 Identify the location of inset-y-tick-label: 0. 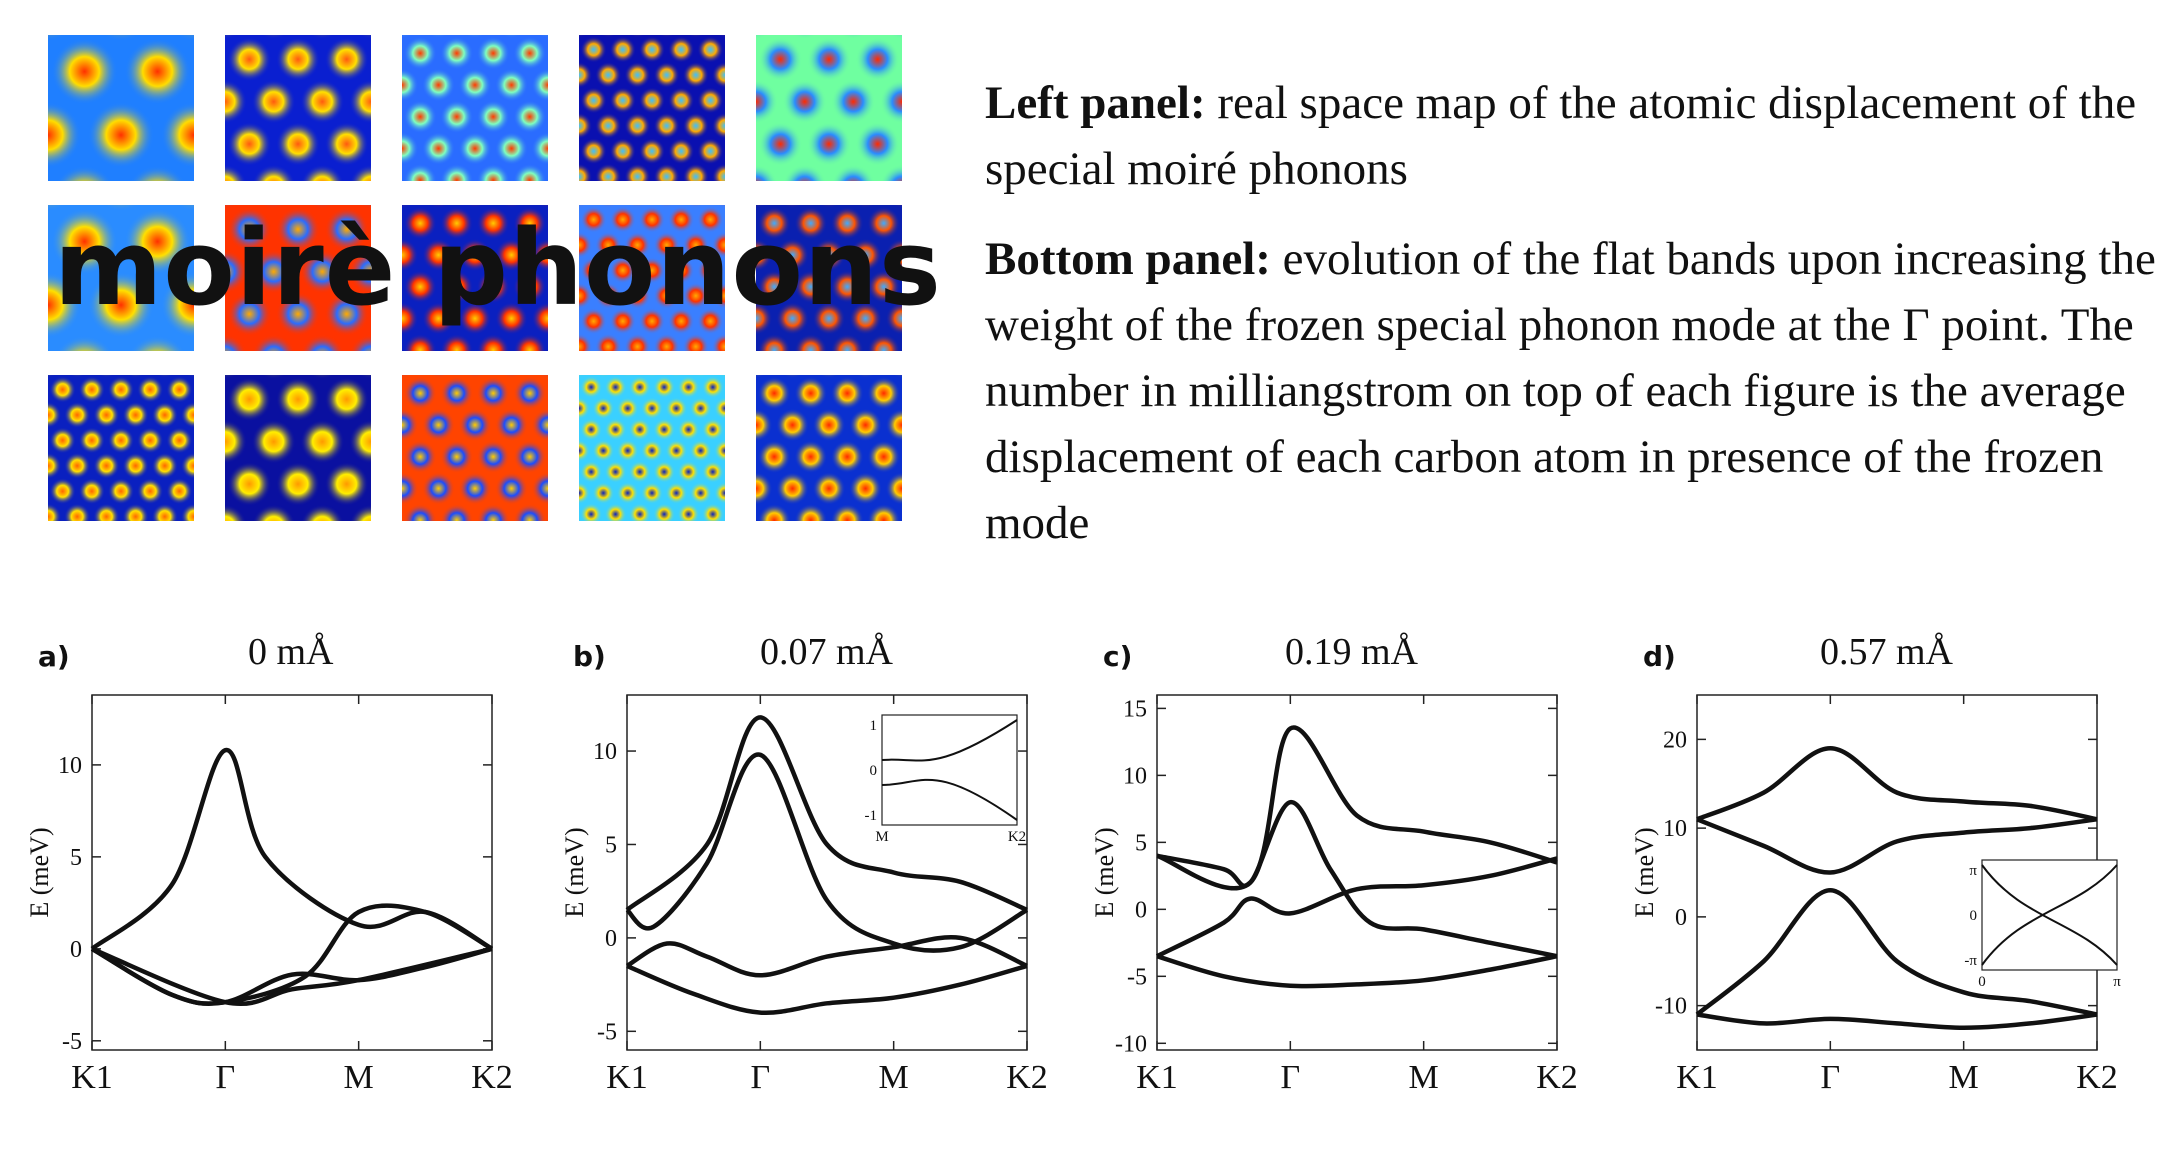
(1974, 916).